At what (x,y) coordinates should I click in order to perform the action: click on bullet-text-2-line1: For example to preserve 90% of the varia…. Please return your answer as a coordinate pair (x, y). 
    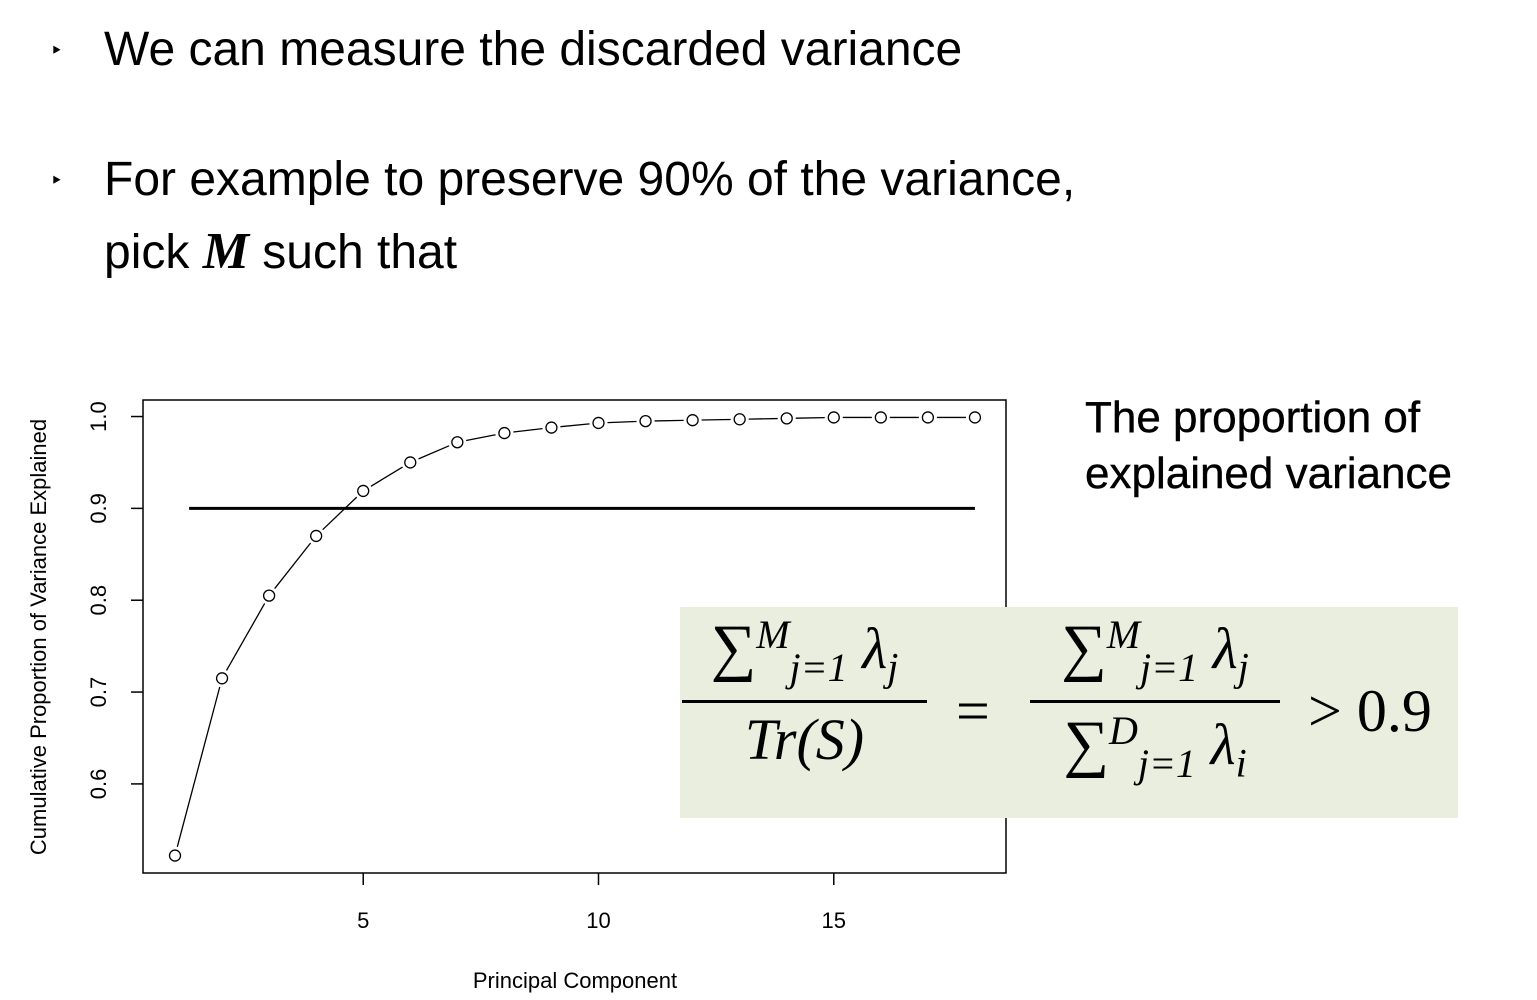
    Looking at the image, I should click on (590, 179).